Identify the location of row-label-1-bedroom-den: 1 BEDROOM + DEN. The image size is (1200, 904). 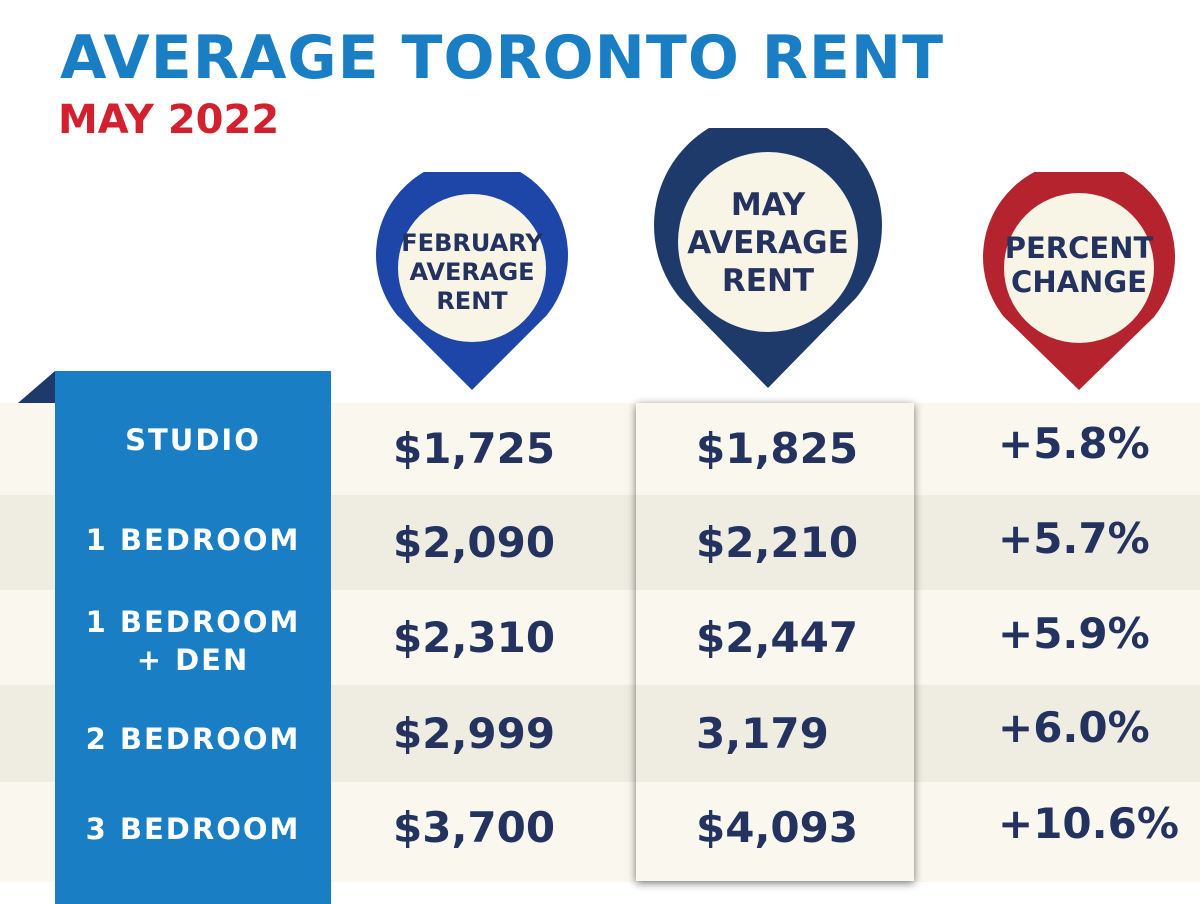
(193, 641).